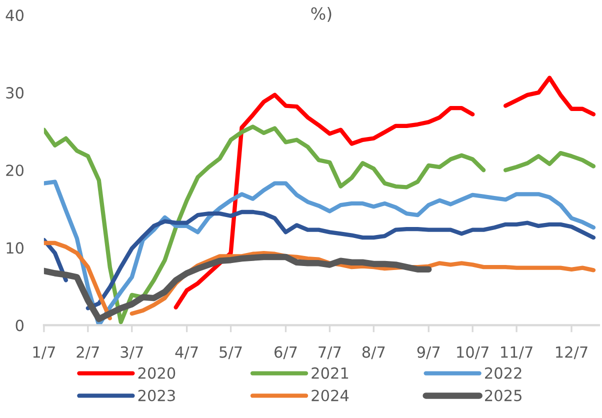  Describe the element at coordinates (428, 353) in the screenshot. I see `x-tick-label: 9/7` at that location.